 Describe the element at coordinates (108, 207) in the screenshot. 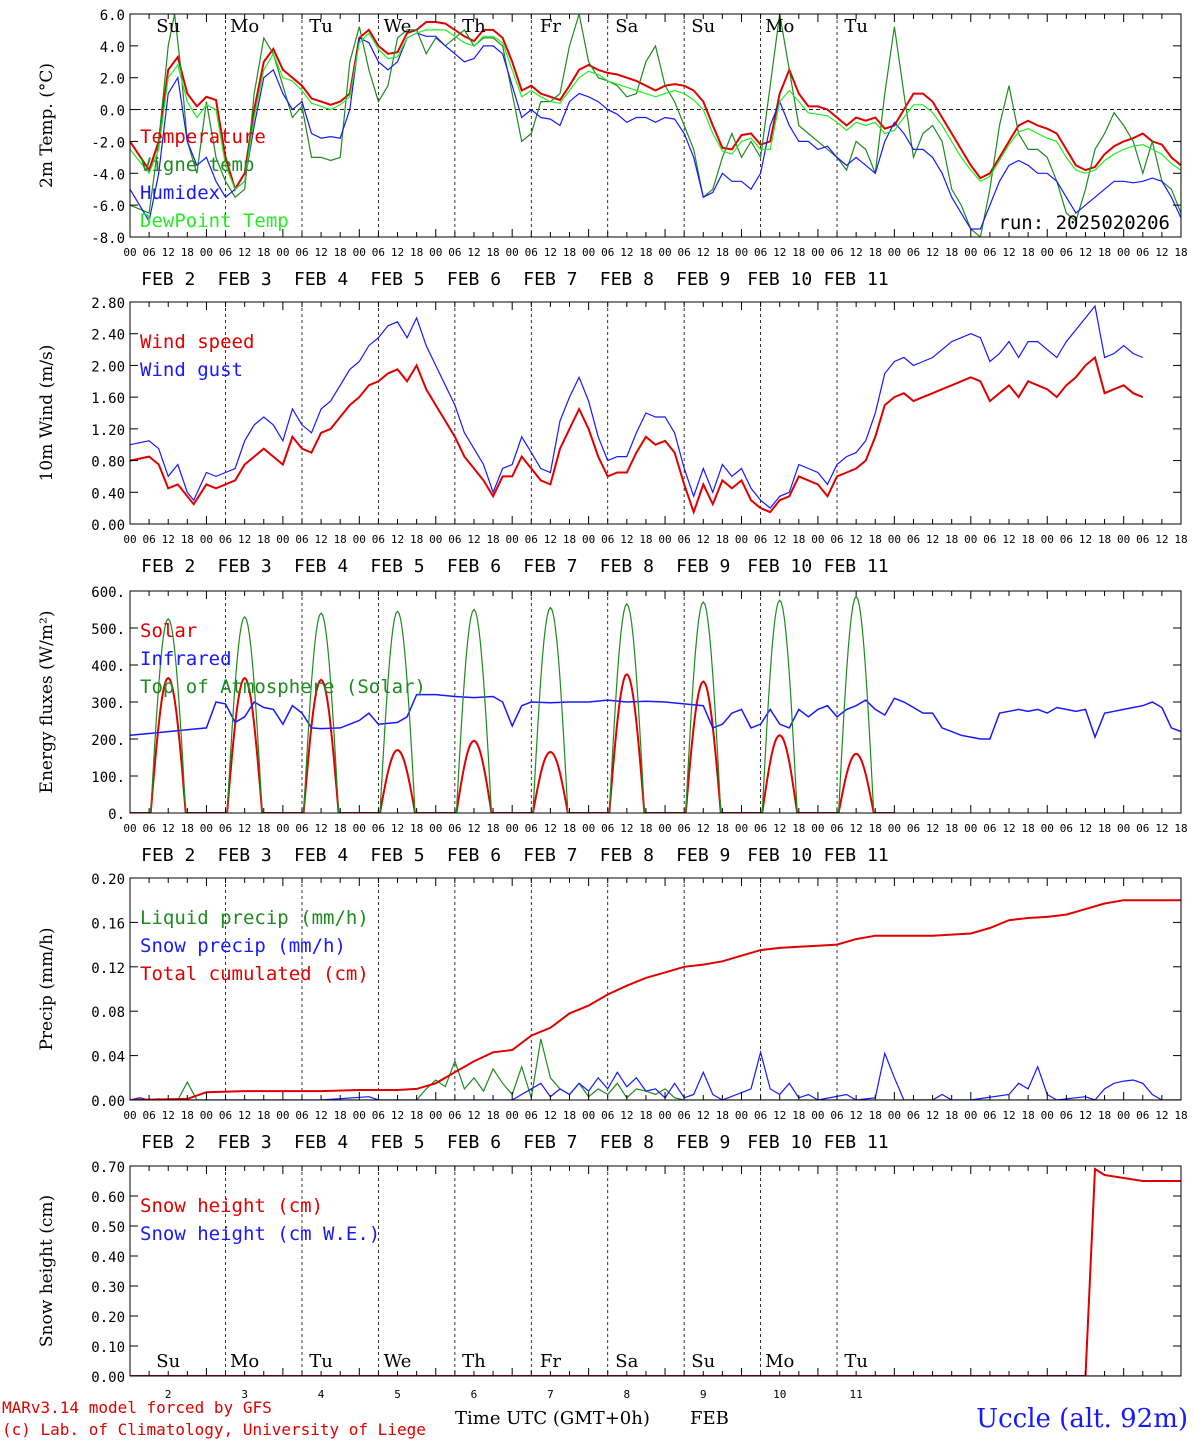

I see `y-tick-label: -6.0` at that location.